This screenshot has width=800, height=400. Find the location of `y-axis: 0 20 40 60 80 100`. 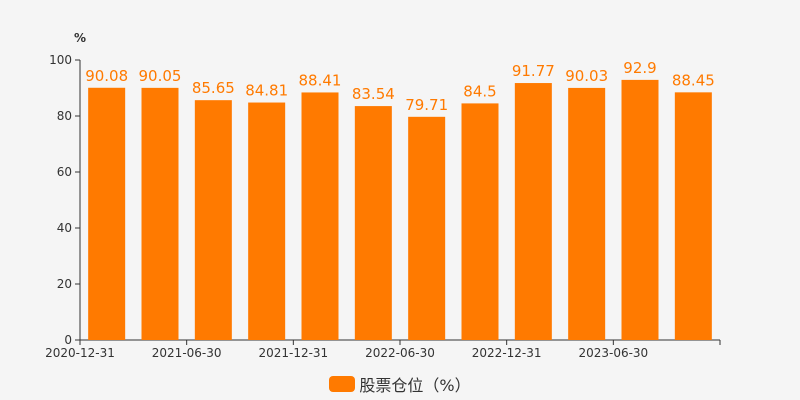

y-axis: 0 20 40 60 80 100 is located at coordinates (65, 200).